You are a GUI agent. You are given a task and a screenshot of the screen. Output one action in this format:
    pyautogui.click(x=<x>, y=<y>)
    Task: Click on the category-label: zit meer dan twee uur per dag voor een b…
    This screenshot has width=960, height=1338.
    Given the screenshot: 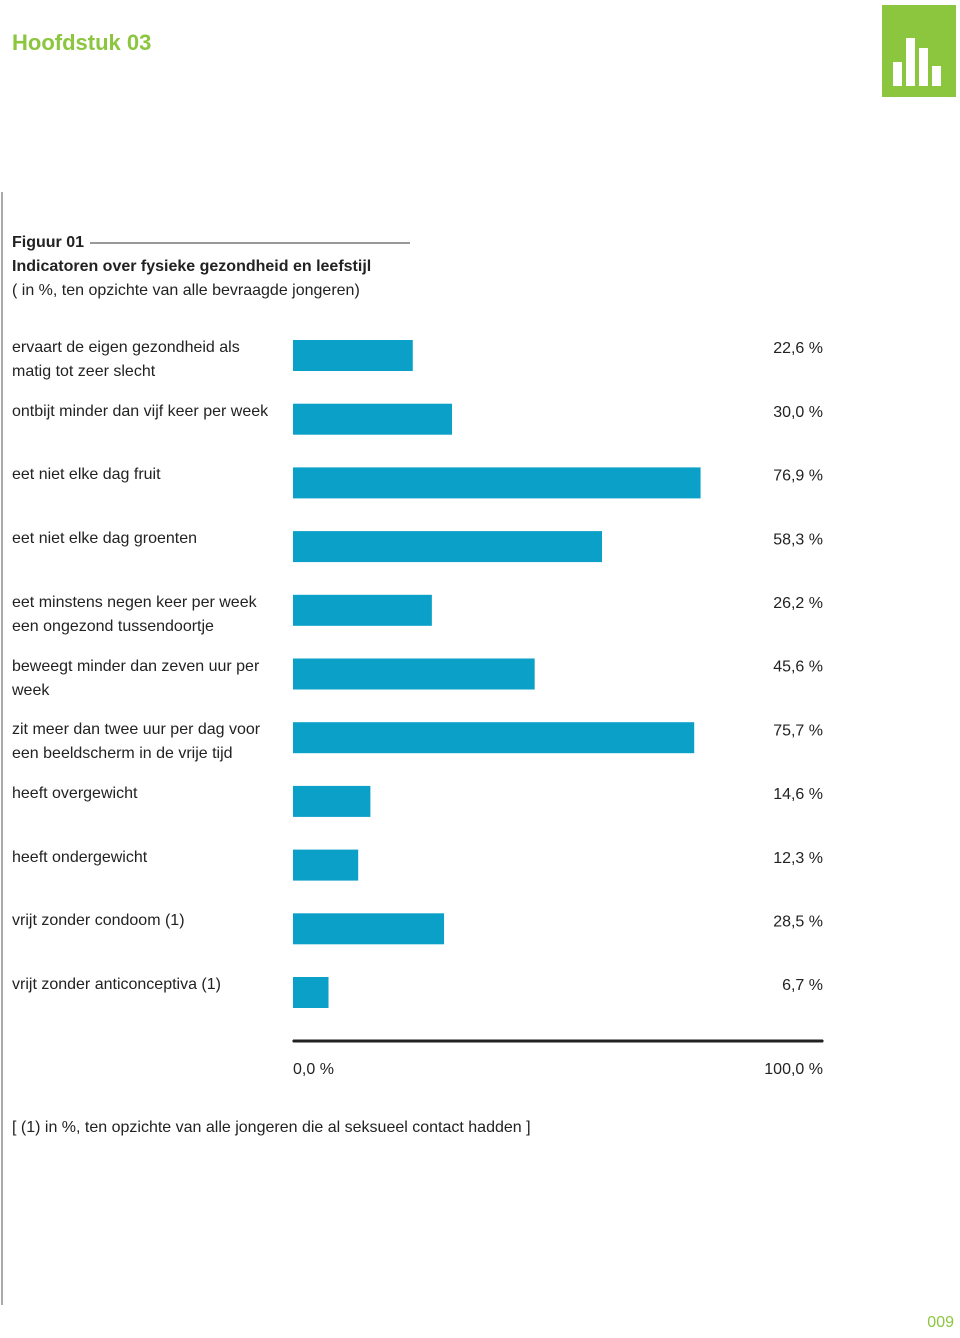 What is the action you would take?
    pyautogui.click(x=136, y=742)
    